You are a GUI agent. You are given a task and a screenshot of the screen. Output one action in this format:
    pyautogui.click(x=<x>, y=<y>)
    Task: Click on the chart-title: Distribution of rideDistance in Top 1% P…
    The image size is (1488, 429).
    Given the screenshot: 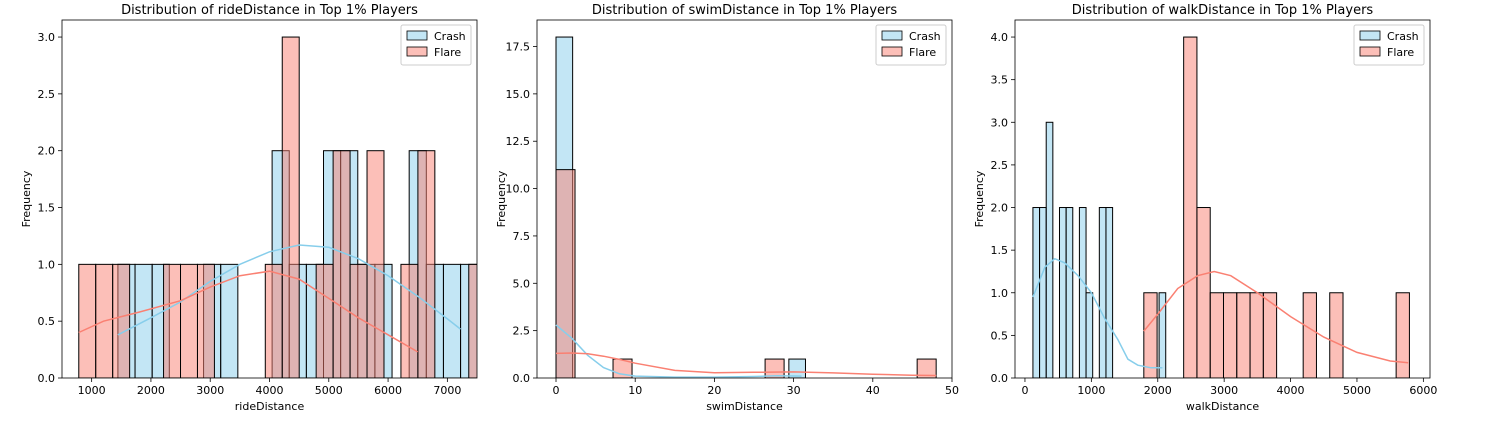 What is the action you would take?
    pyautogui.click(x=269, y=10)
    